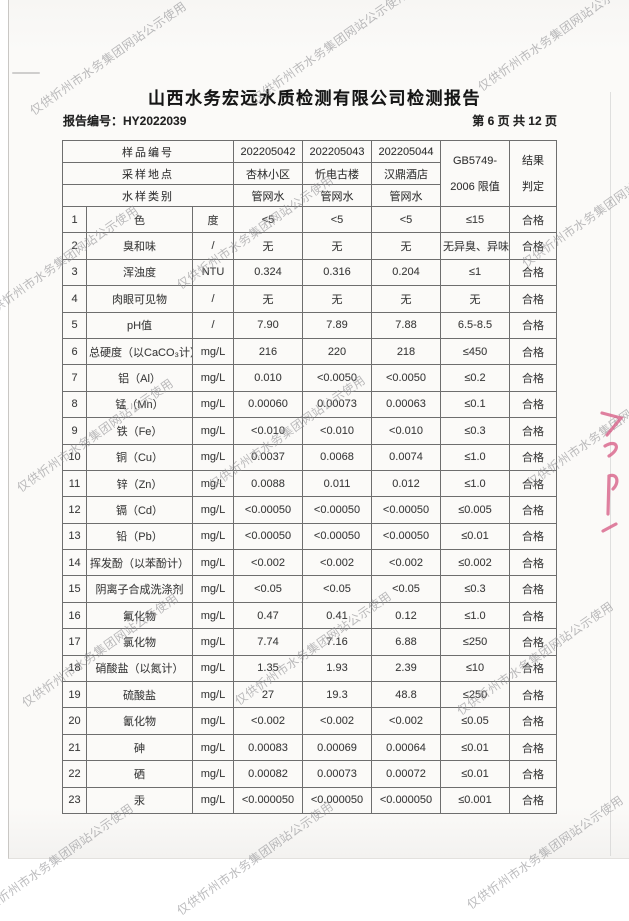 The height and width of the screenshot is (921, 629). Describe the element at coordinates (268, 219) in the screenshot. I see `cell-value: <5` at that location.